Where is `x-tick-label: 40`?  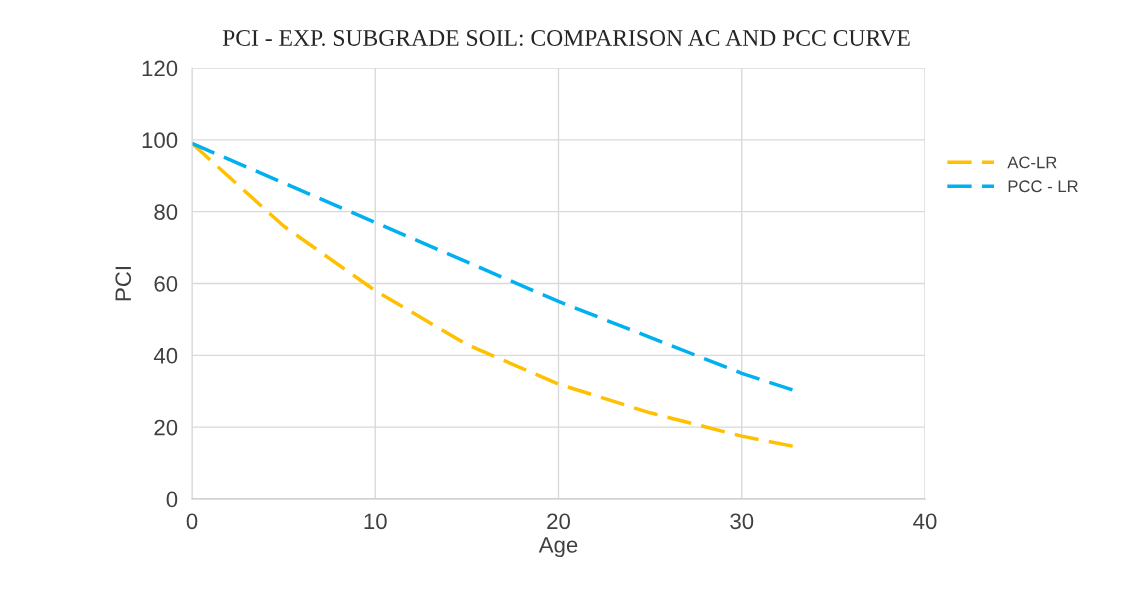 x-tick-label: 40 is located at coordinates (925, 521).